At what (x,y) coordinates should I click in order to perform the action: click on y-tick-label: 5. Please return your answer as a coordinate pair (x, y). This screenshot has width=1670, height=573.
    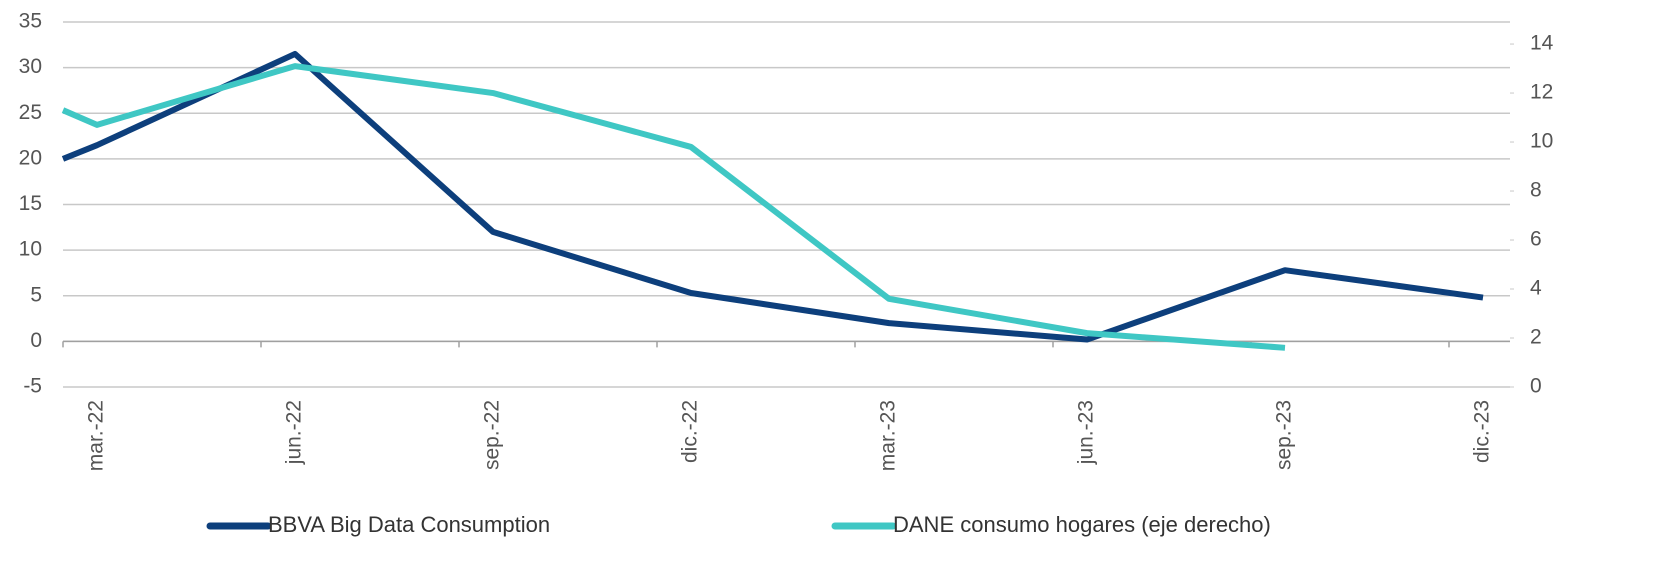
    Looking at the image, I should click on (36, 294).